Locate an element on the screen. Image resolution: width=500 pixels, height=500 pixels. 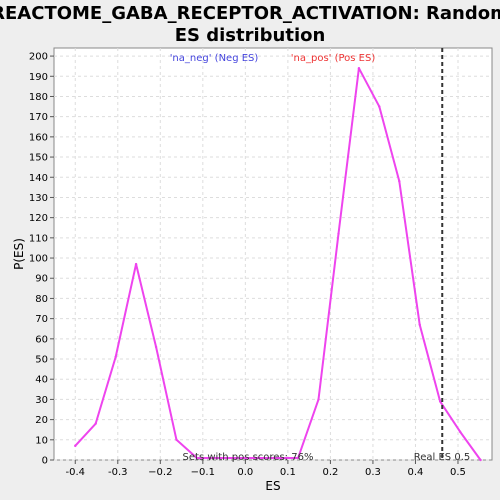
y-tick-label: 170 is located at coordinates (38, 117).